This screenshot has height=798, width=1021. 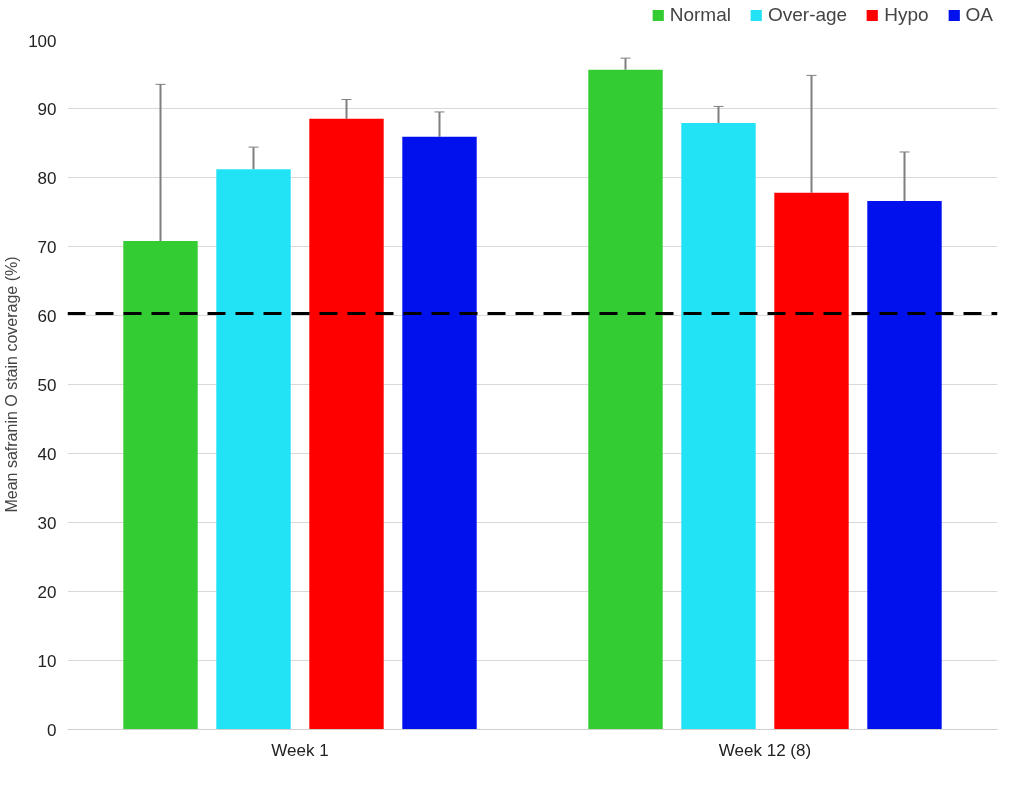 I want to click on y-tick-label: 50, so click(x=47, y=385).